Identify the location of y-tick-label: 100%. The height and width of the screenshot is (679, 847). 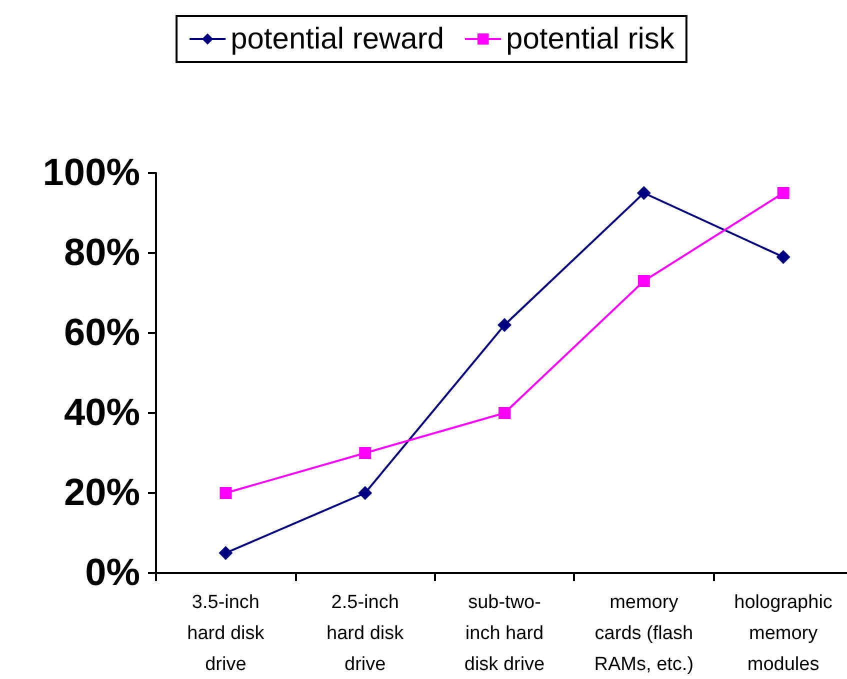
(91, 173).